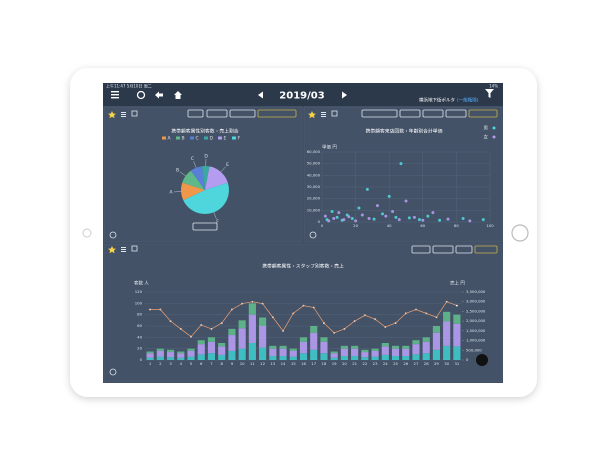 The width and height of the screenshot is (606, 466). I want to click on status-time: 上午11:47 5月10日 周二, so click(129, 86).